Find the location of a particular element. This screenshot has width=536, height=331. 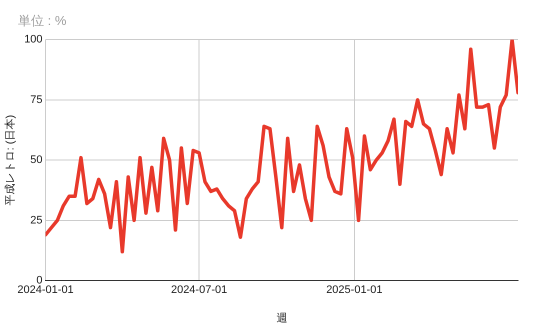

x-tick-label: 2025-01-01 is located at coordinates (354, 290).